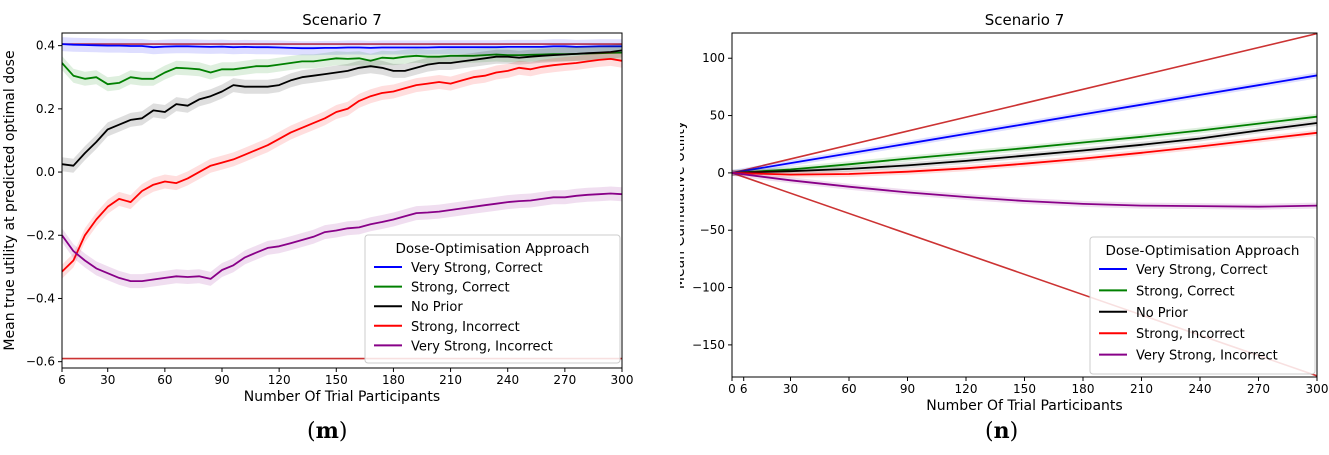 Image resolution: width=1329 pixels, height=455 pixels. I want to click on reference-line, so click(1024, 103).